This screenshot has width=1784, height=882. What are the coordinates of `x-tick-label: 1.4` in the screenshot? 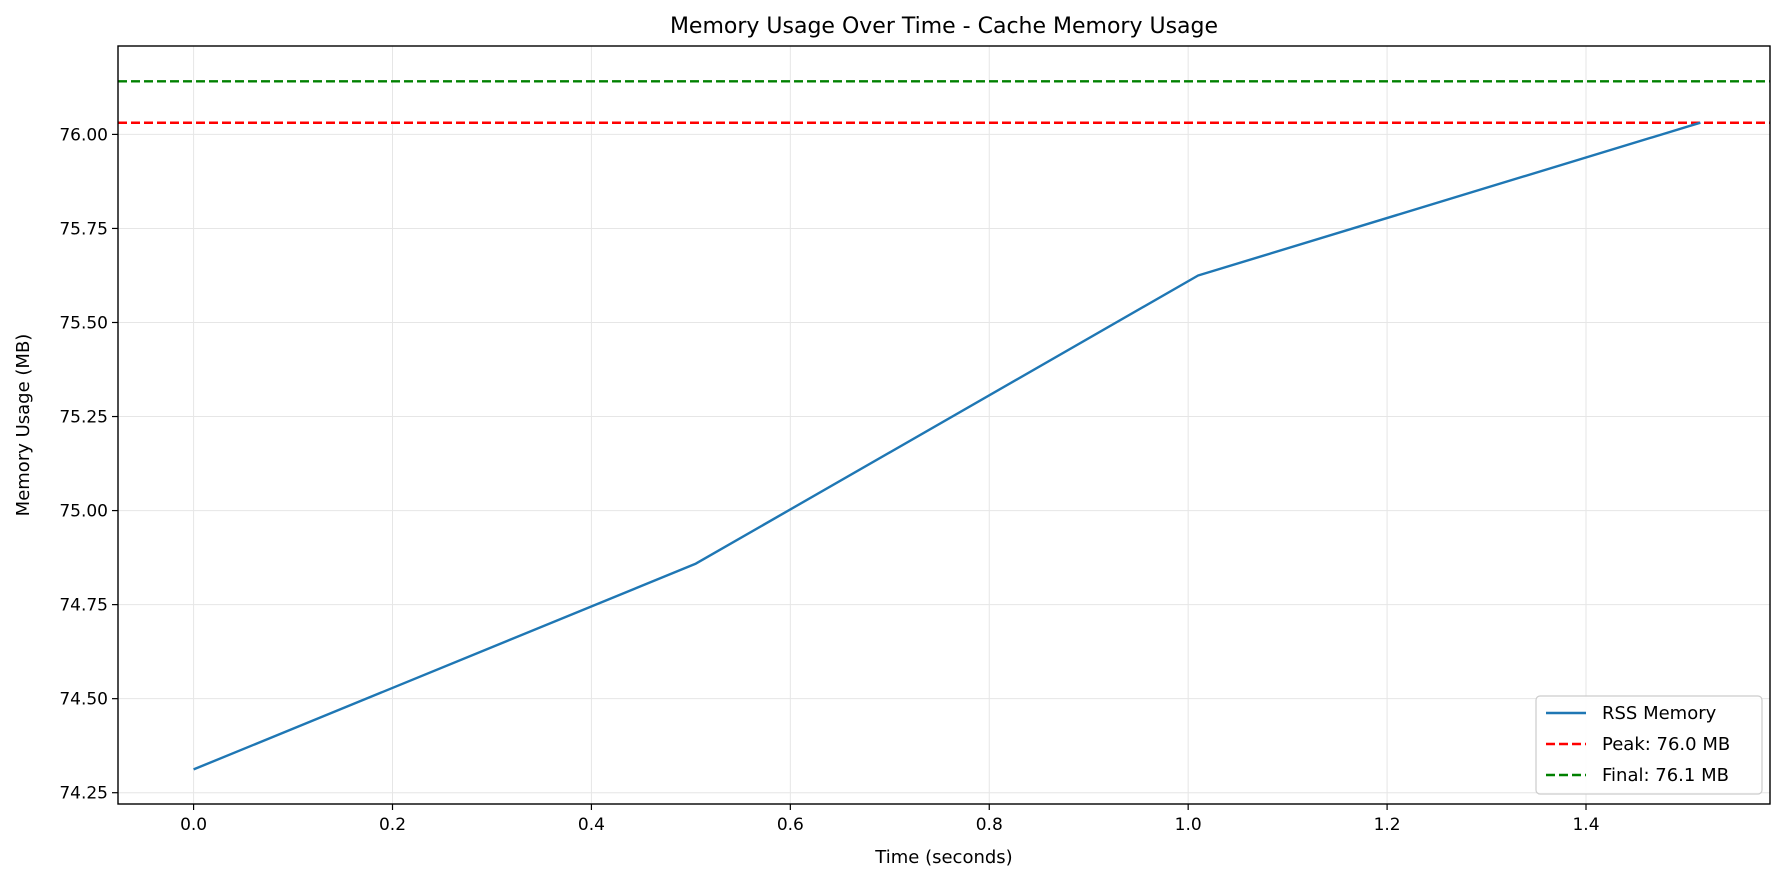 It's located at (1585, 825).